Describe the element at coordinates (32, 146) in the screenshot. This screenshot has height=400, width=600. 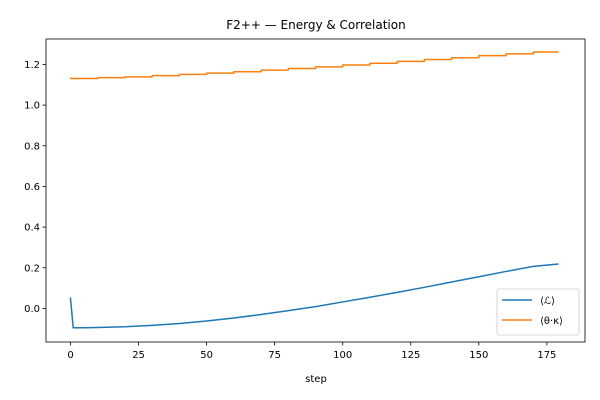
I see `y-tick-label: 0.8` at that location.